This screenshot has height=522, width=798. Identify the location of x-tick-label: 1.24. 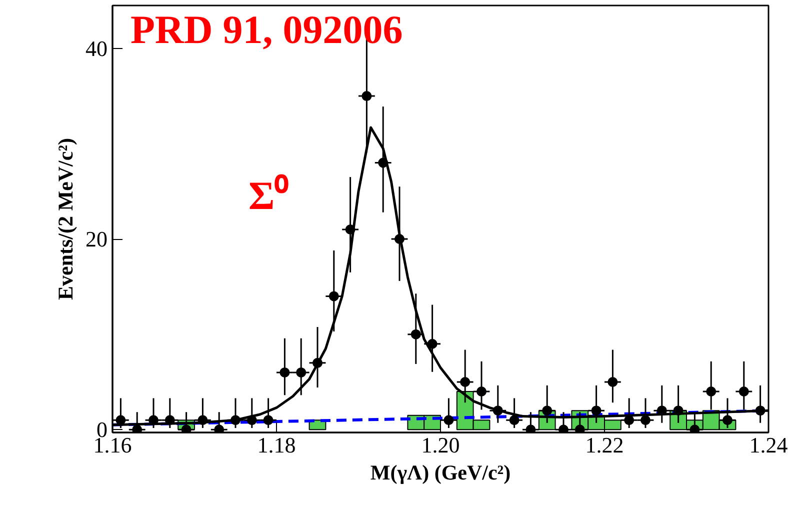
(768, 445).